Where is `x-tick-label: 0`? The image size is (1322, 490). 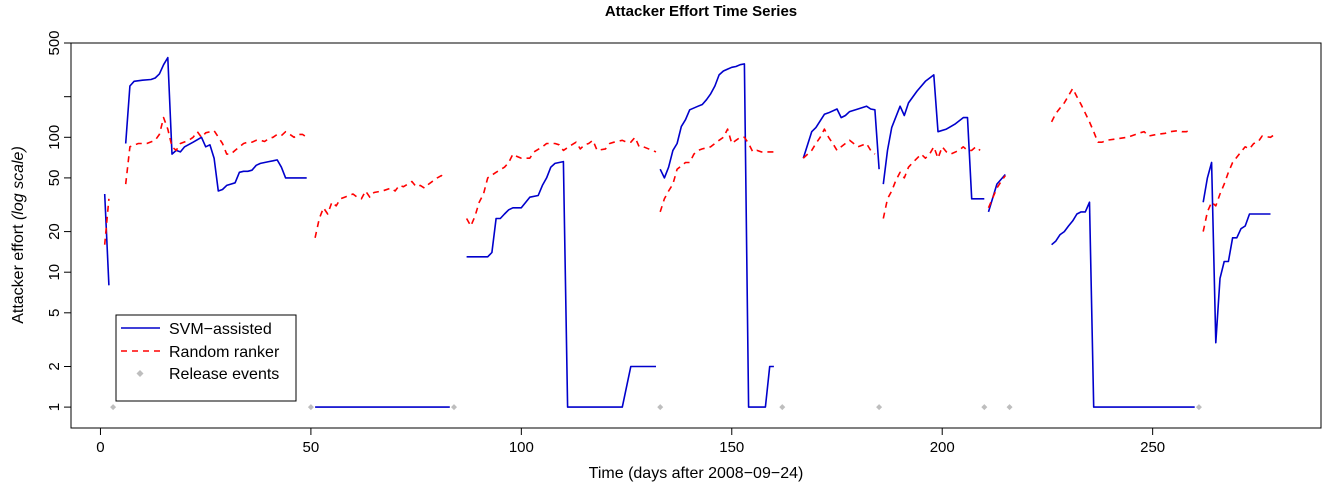
x-tick-label: 0 is located at coordinates (100, 447).